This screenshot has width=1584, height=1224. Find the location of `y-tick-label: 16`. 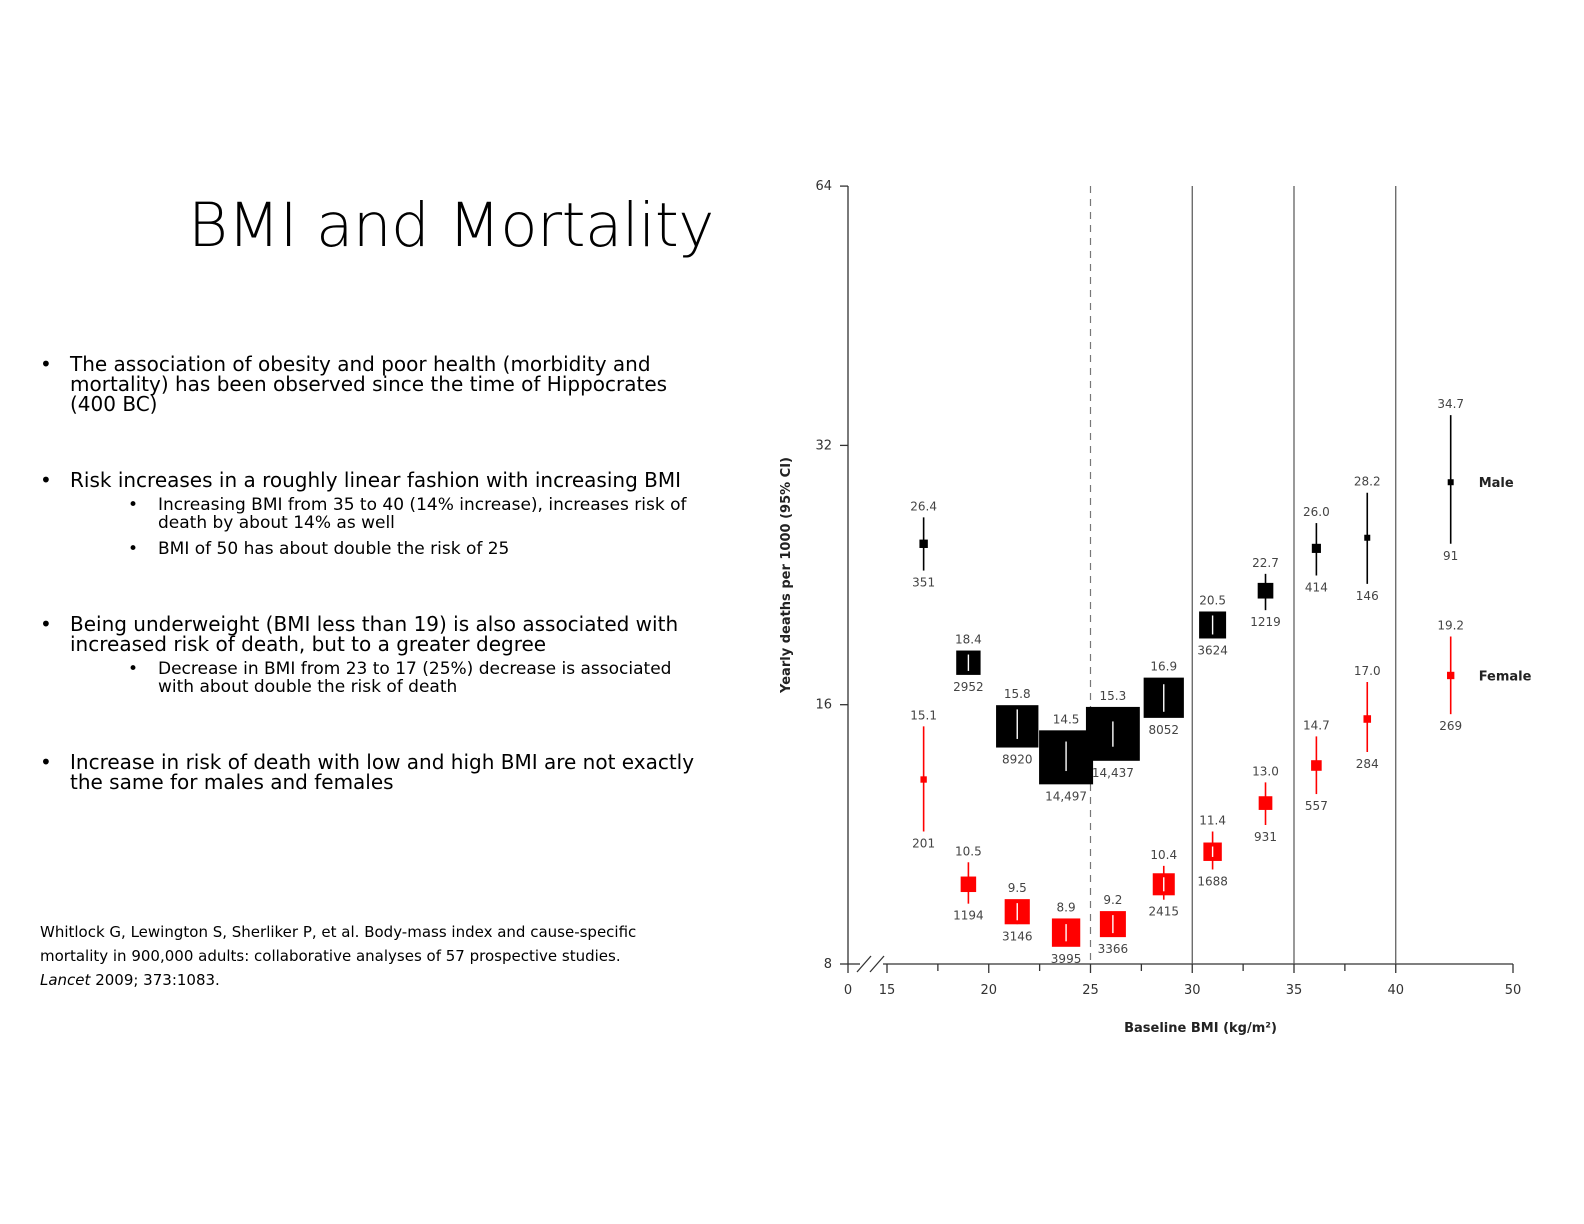

y-tick-label: 16 is located at coordinates (823, 705).